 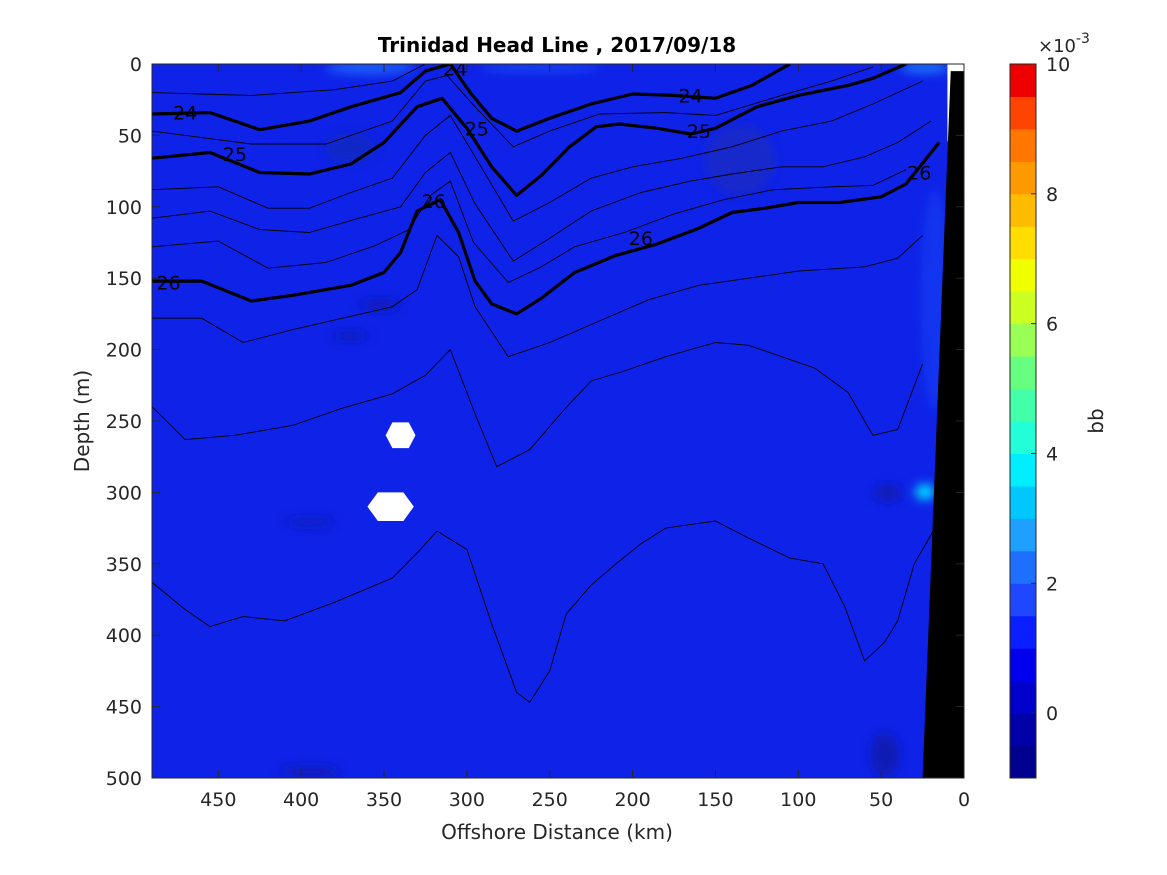 What do you see at coordinates (1052, 584) in the screenshot?
I see `colorbar-tick-label: 2` at bounding box center [1052, 584].